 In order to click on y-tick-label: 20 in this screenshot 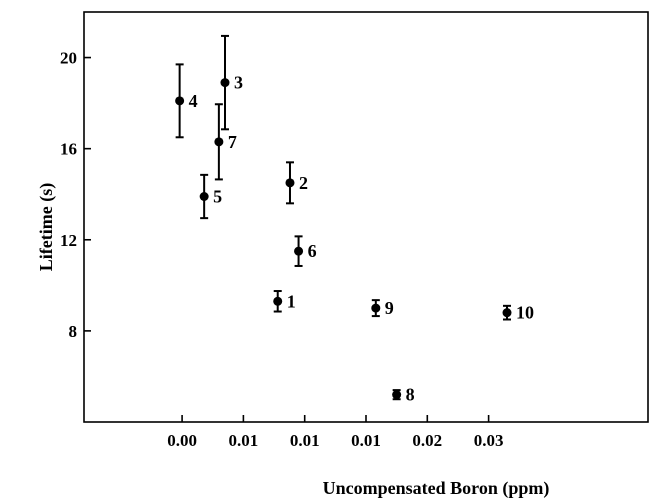, I will do `click(68, 58)`.